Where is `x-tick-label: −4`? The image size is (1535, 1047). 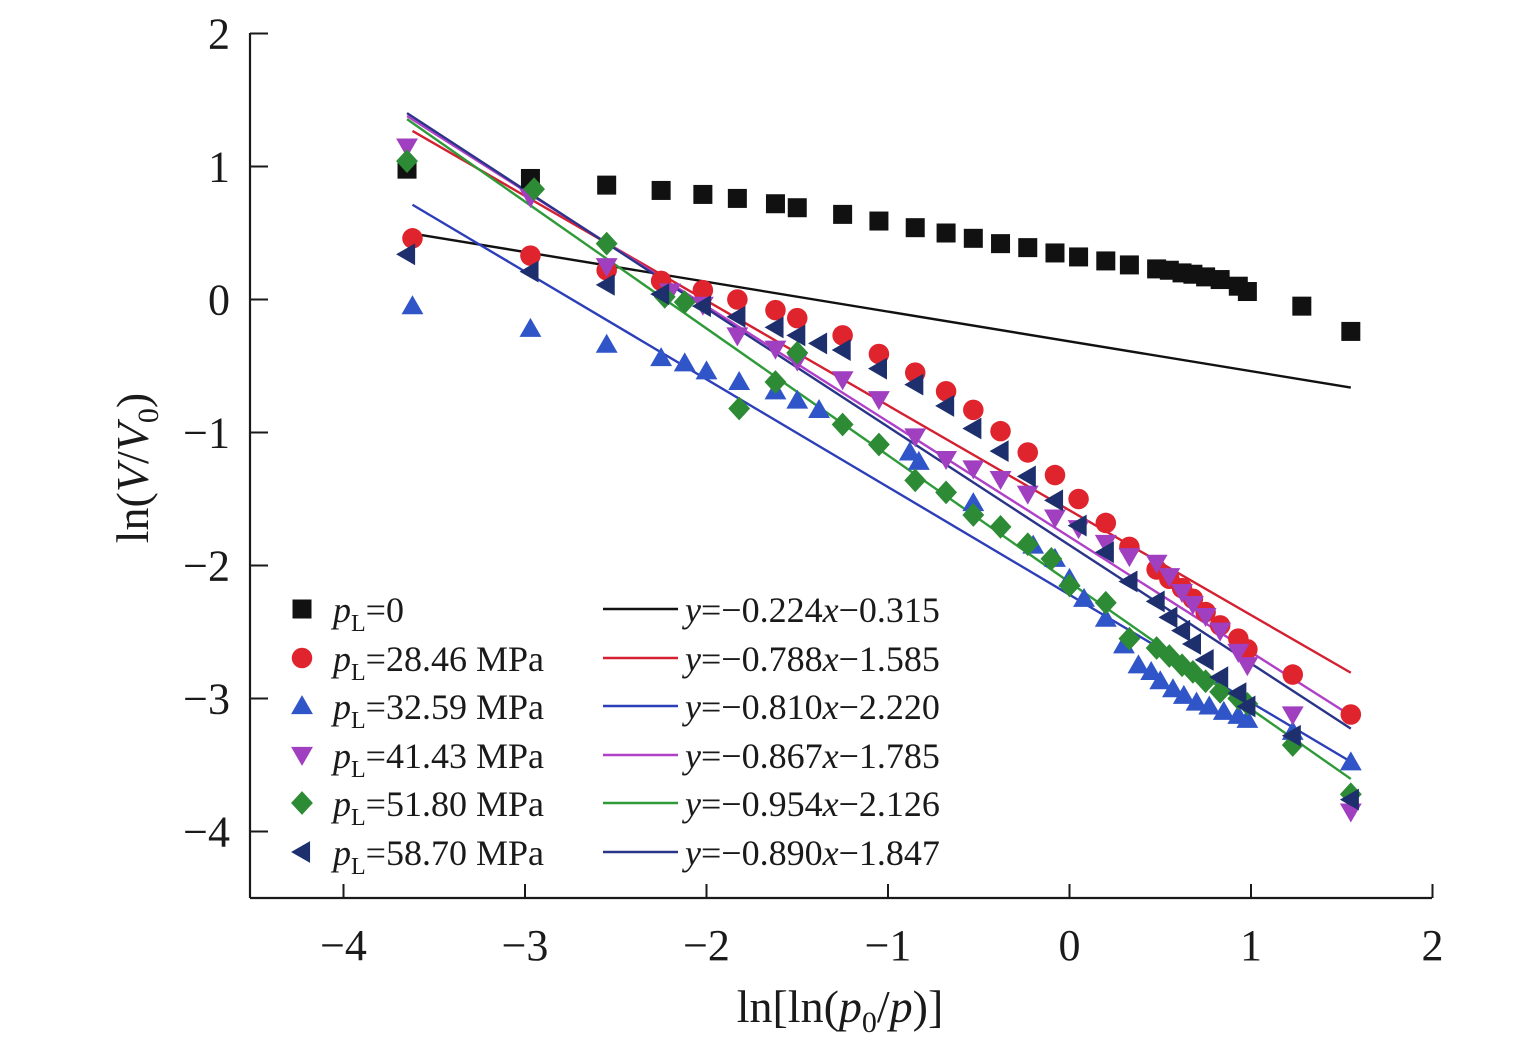 x-tick-label: −4 is located at coordinates (343, 945).